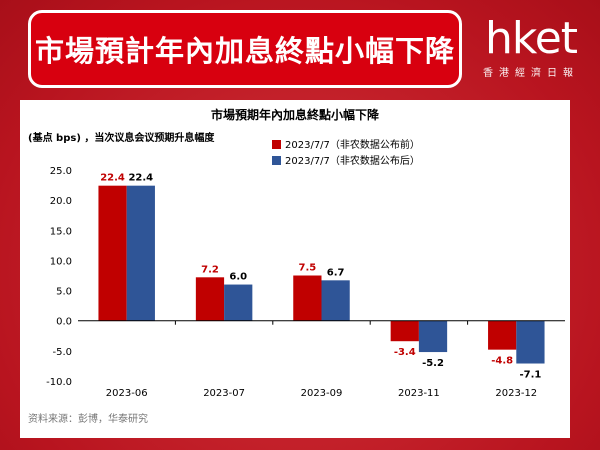  Describe the element at coordinates (352, 144) in the screenshot. I see `legend-label-before: 2023/7/7（非农数据公布前）` at that location.